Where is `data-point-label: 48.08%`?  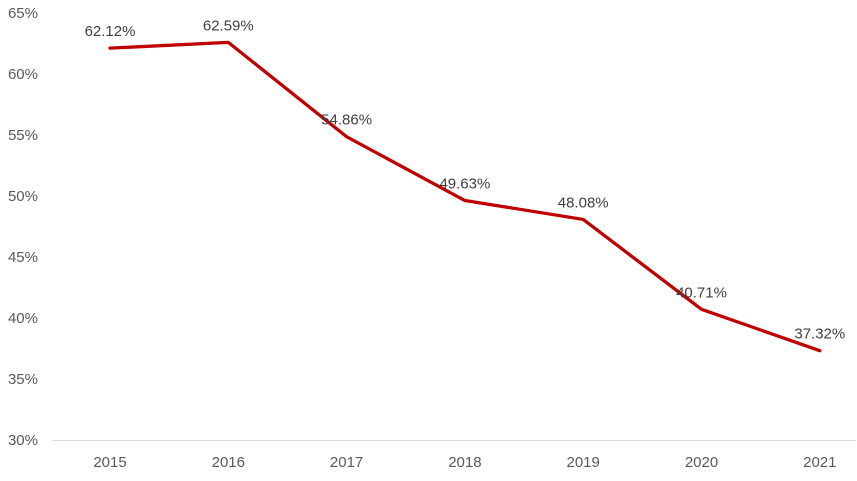
data-point-label: 48.08% is located at coordinates (583, 202).